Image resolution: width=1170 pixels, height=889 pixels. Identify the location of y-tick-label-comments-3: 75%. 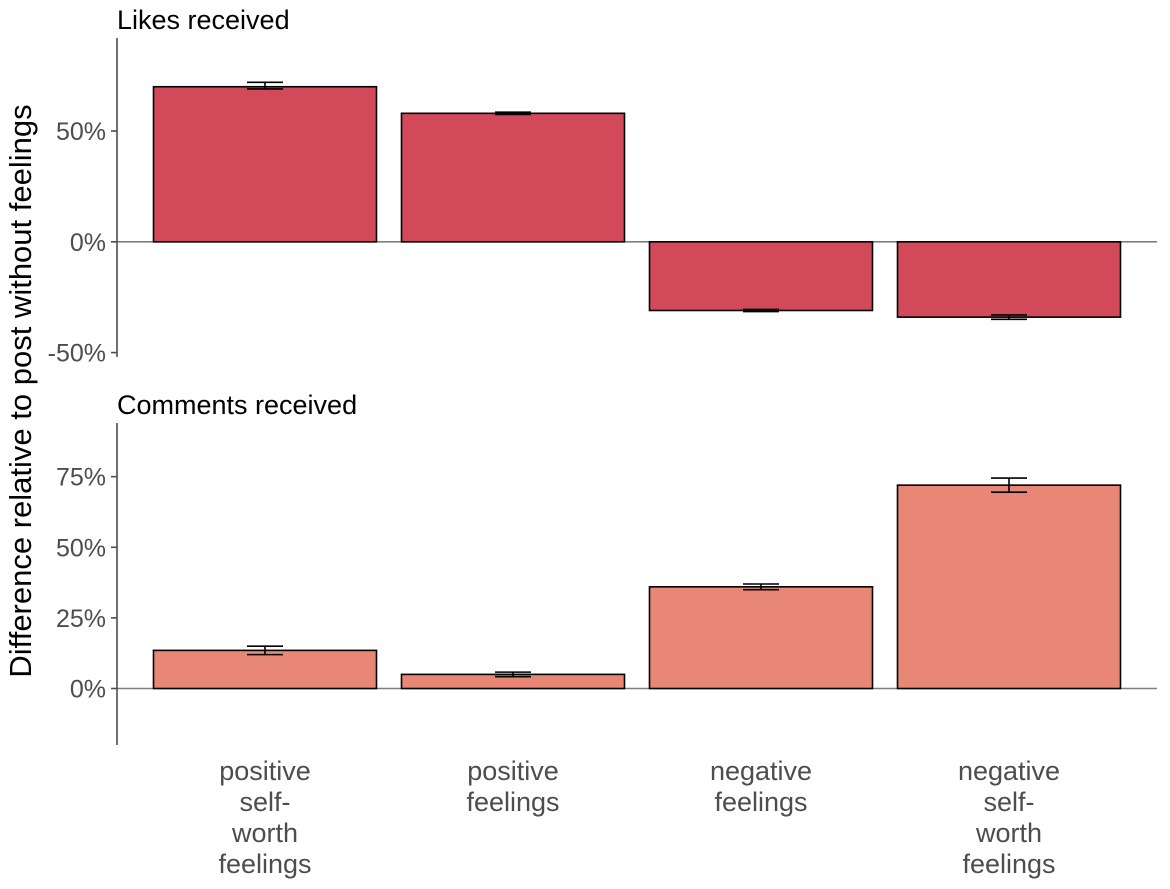
(81, 478).